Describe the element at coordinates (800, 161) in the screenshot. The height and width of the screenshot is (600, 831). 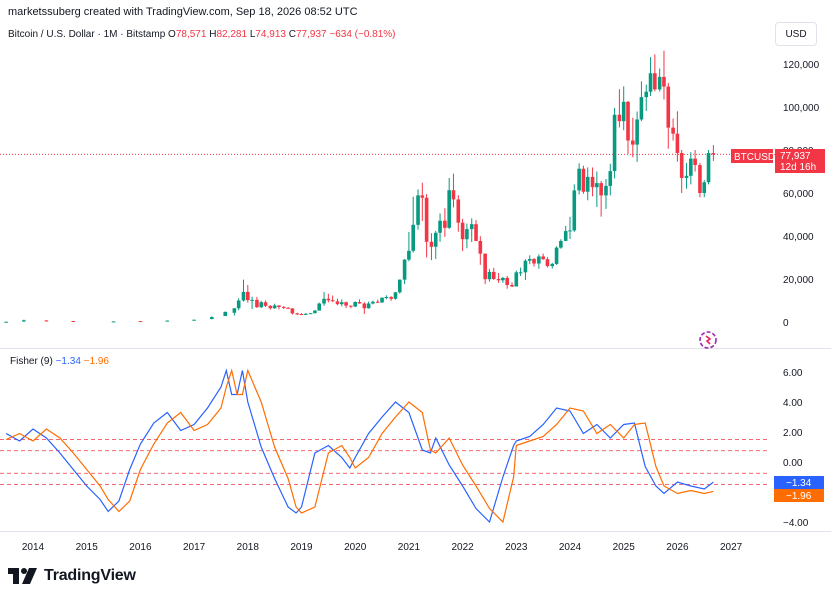
I see `price-tag-value-bg` at that location.